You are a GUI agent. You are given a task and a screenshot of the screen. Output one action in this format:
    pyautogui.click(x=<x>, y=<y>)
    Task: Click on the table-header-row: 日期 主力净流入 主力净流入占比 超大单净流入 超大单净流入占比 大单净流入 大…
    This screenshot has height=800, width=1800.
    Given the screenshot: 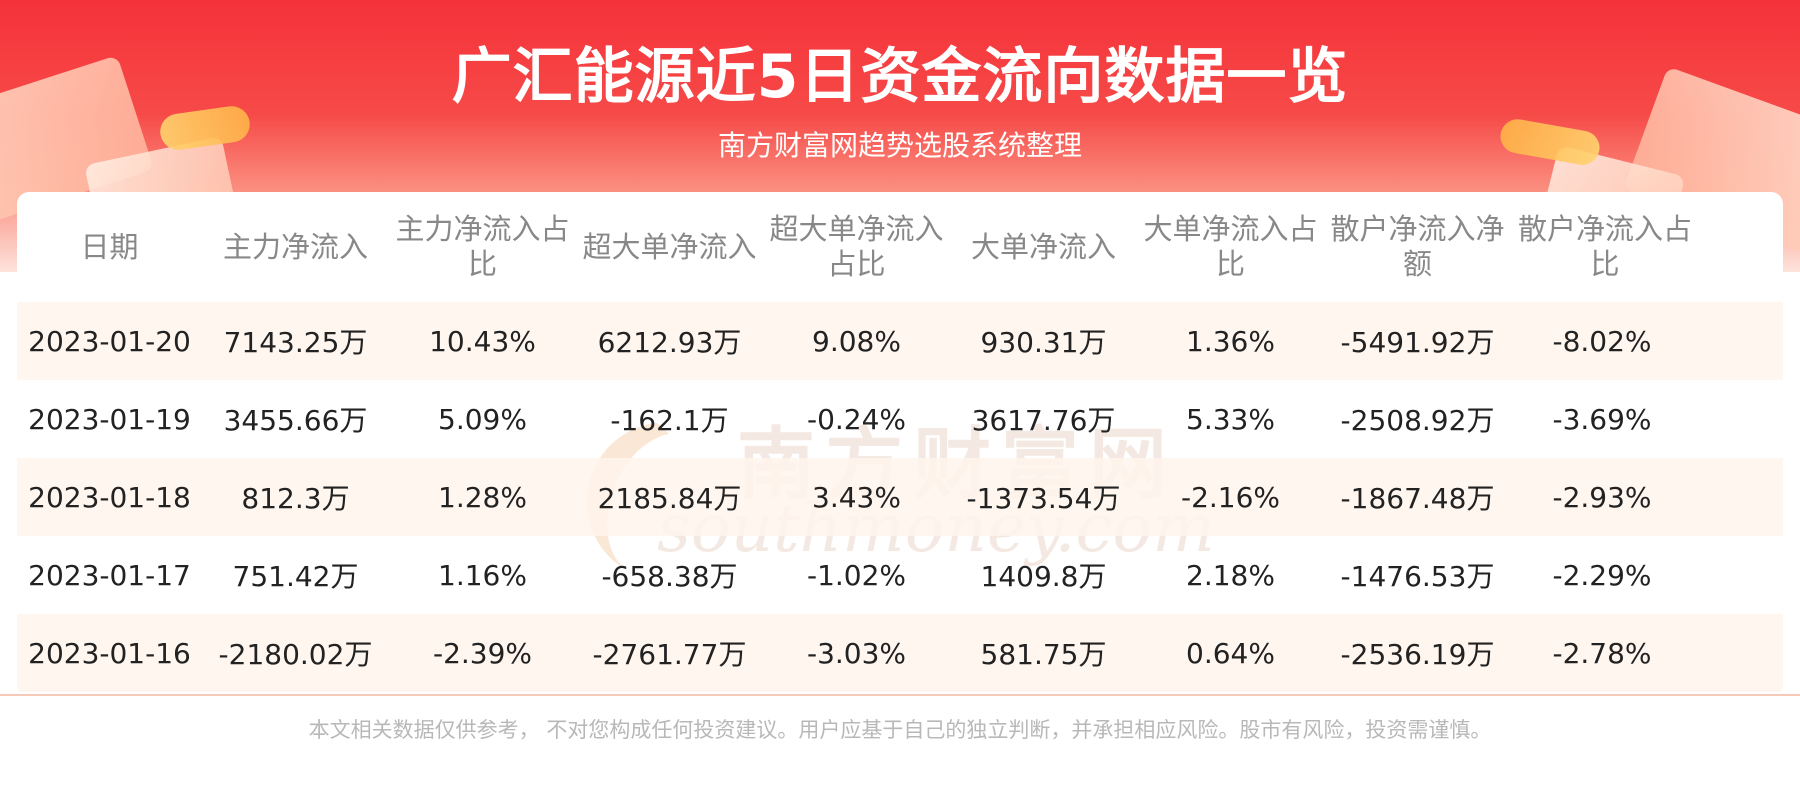 What is the action you would take?
    pyautogui.click(x=900, y=247)
    